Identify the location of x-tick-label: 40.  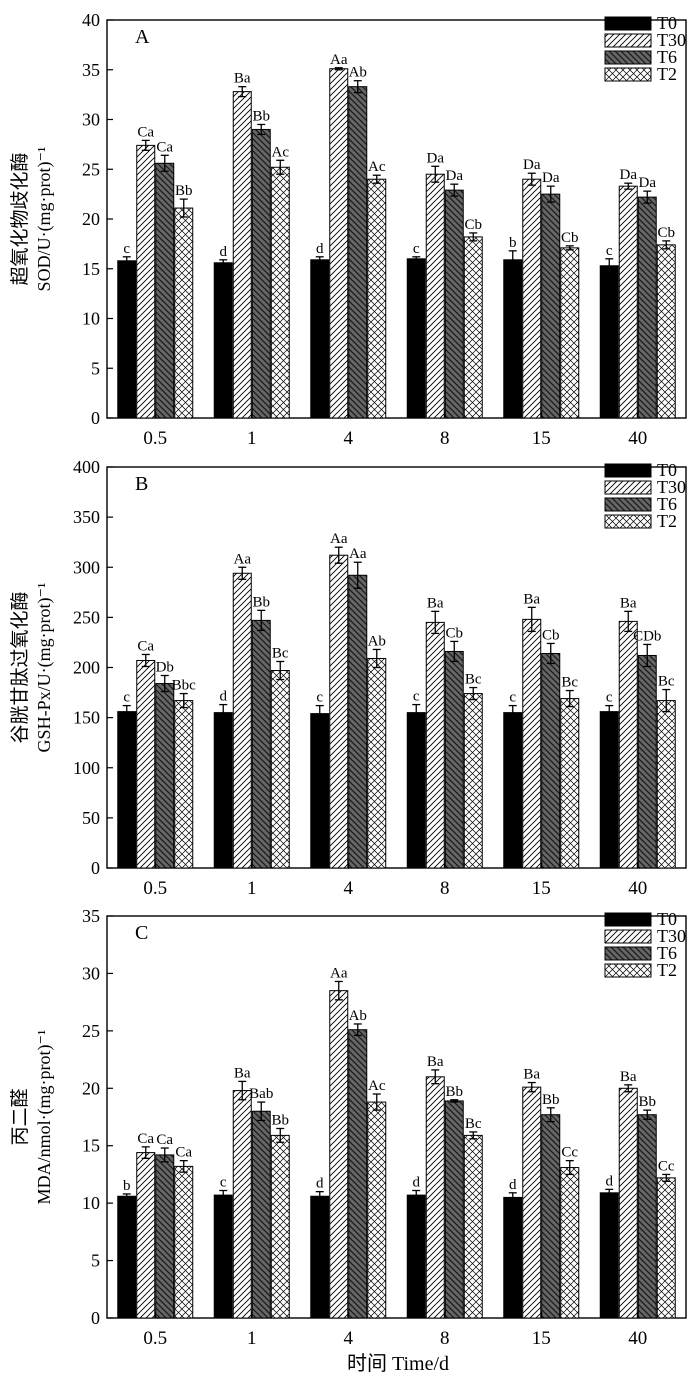
(637, 888).